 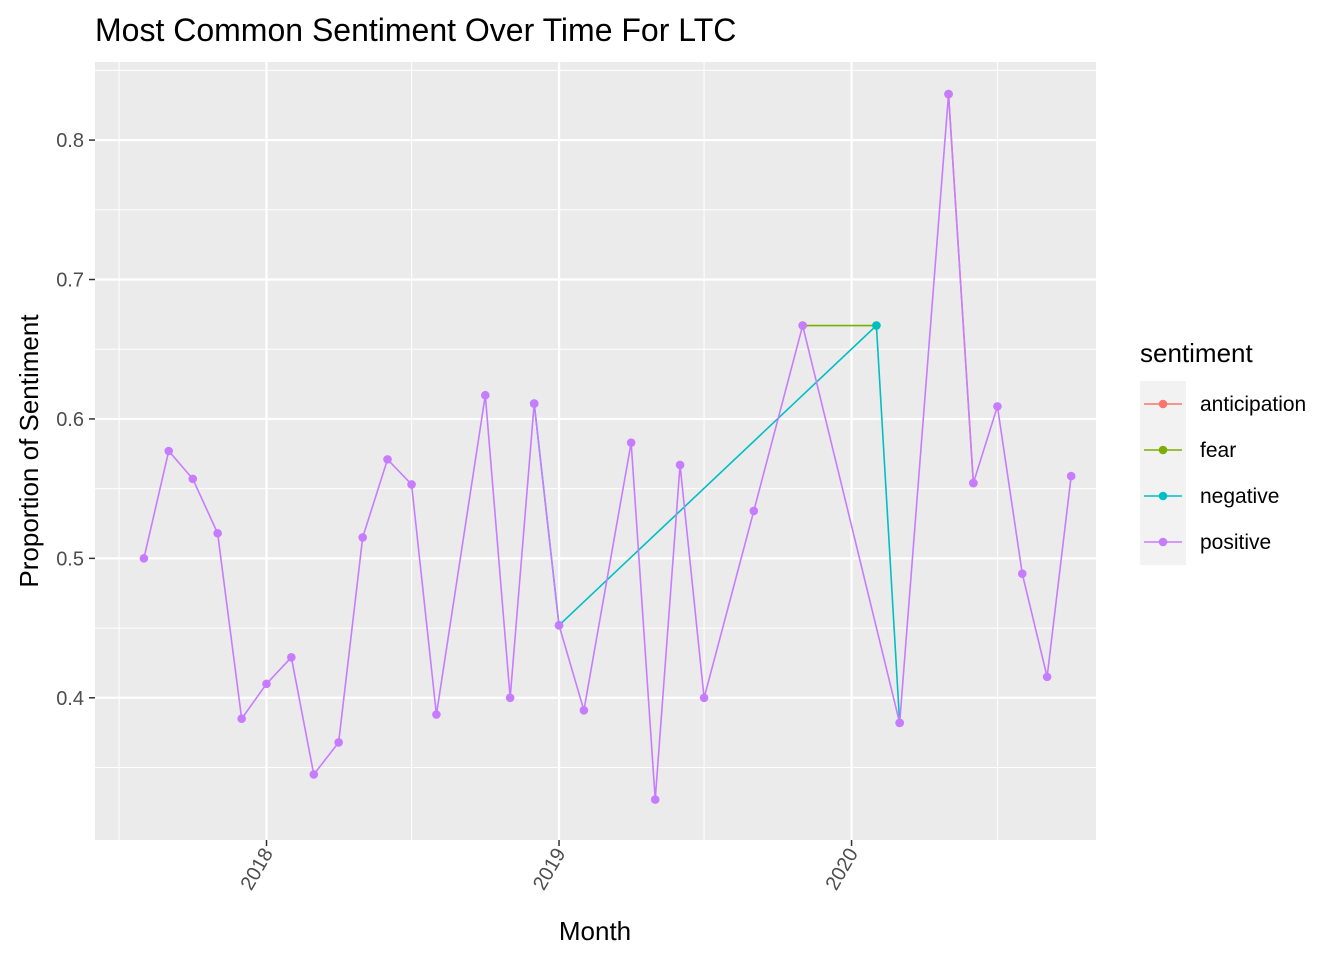 I want to click on y-axis-title: Proportion of Sentiment, so click(x=29, y=451).